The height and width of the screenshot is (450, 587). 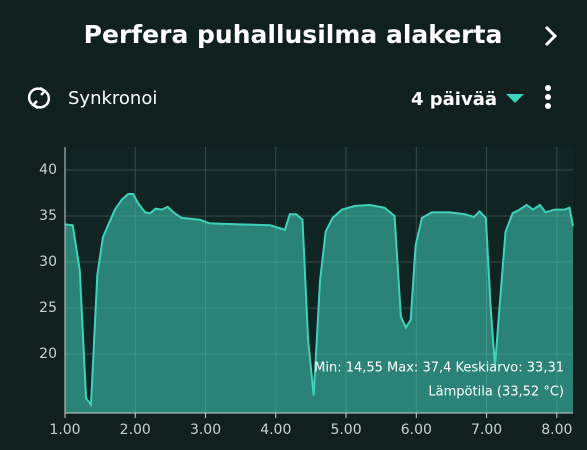 What do you see at coordinates (548, 97) in the screenshot?
I see `menu-button` at bounding box center [548, 97].